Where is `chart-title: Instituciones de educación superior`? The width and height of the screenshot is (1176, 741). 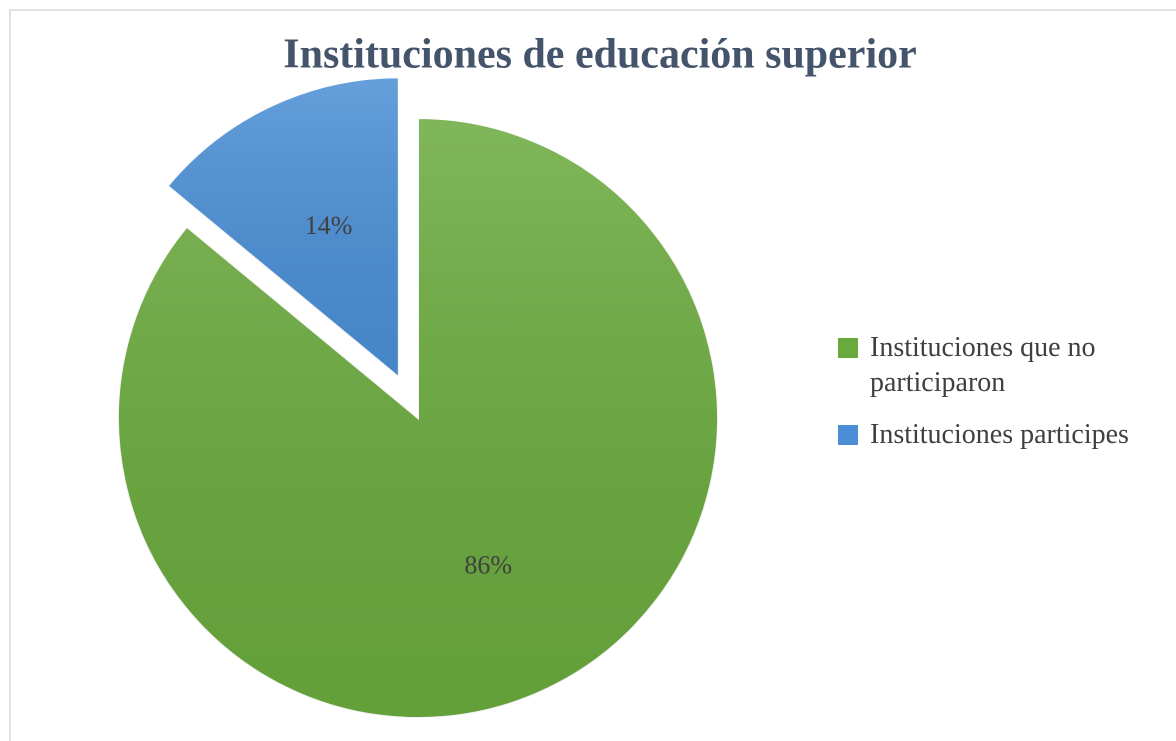 chart-title: Instituciones de educación superior is located at coordinates (600, 55).